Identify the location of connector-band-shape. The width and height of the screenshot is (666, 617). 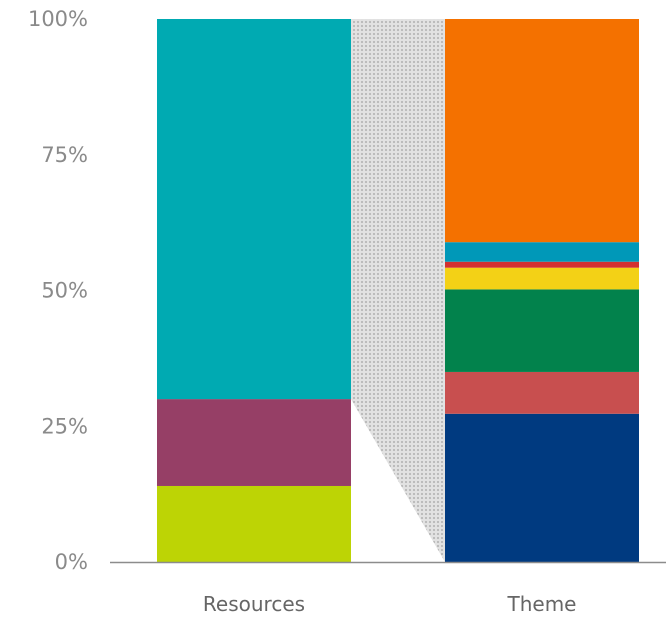
(398, 290).